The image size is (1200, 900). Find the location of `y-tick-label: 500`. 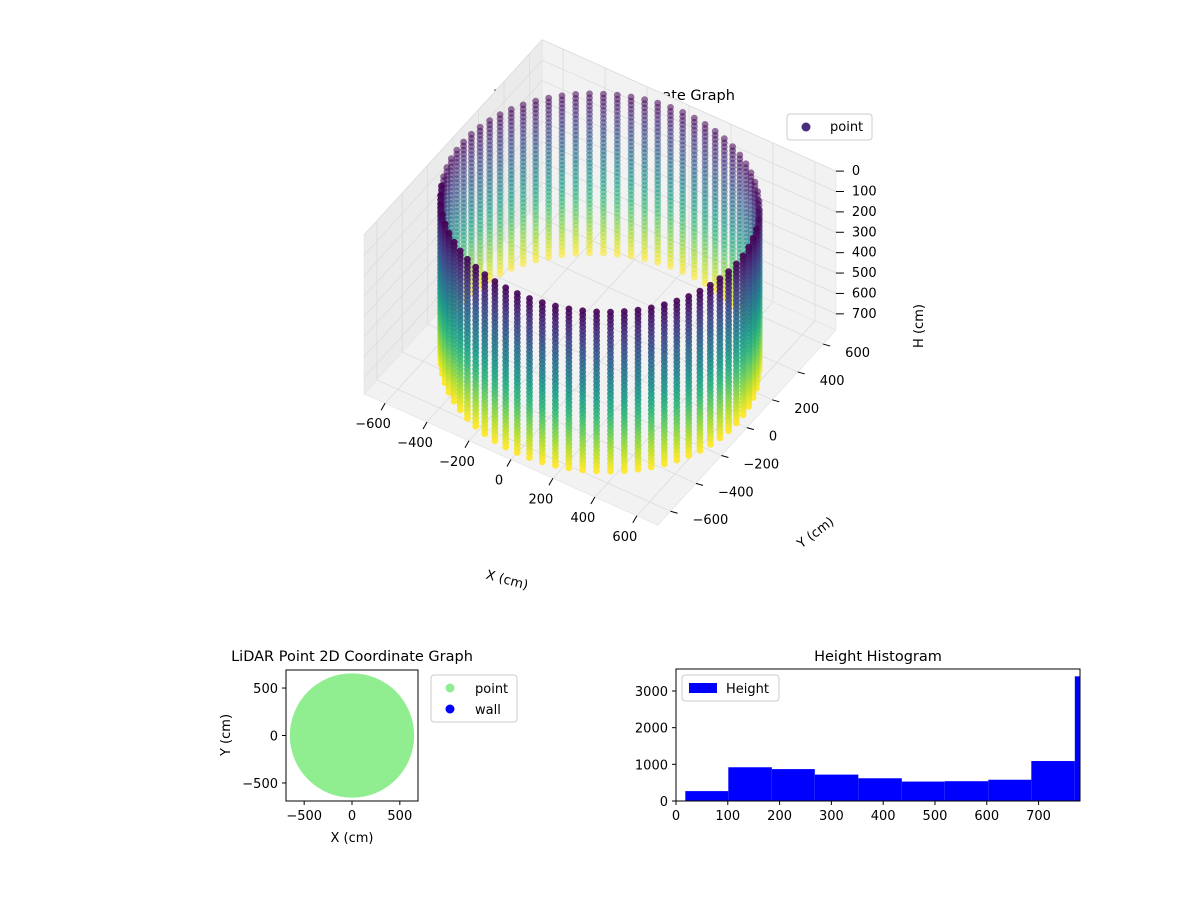

y-tick-label: 500 is located at coordinates (265, 689).